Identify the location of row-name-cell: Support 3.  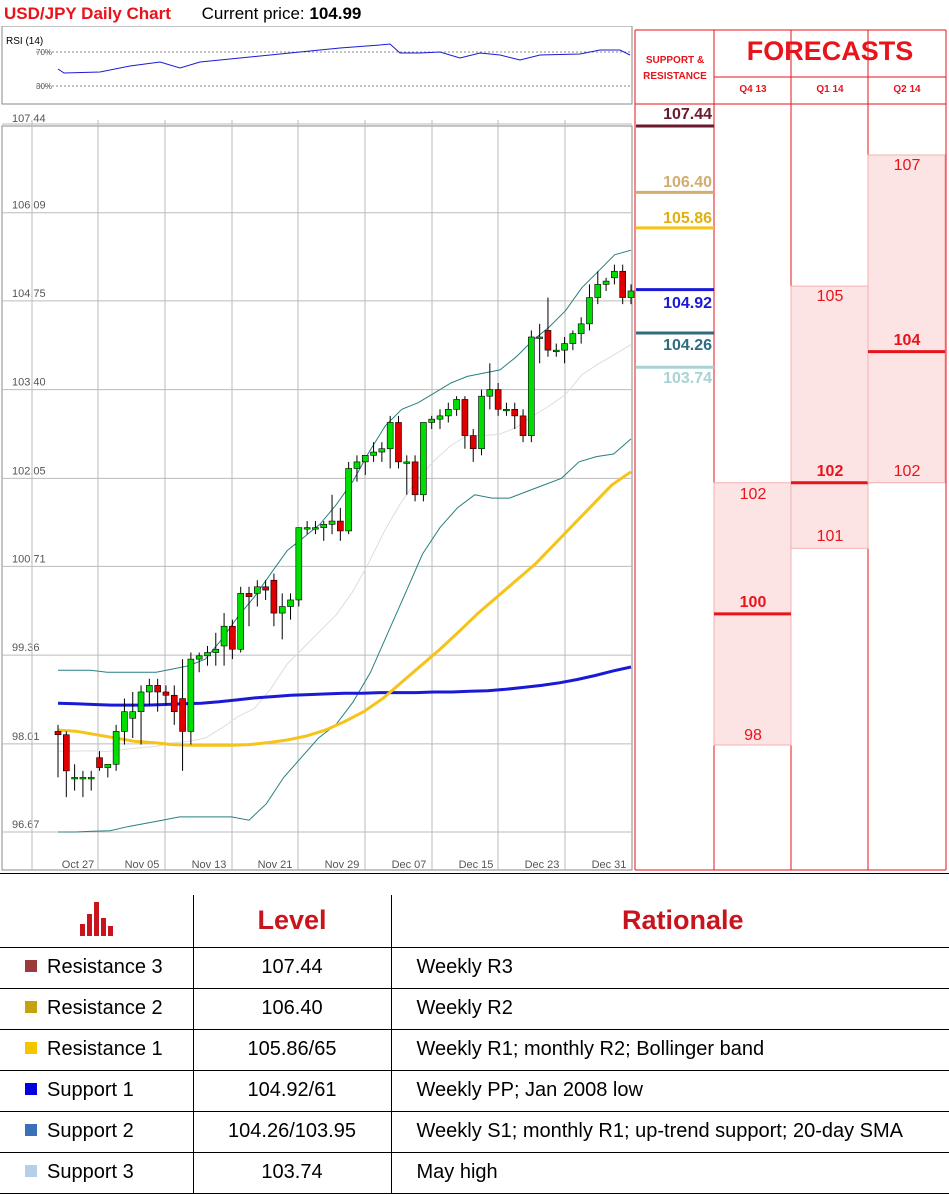
(97, 1173).